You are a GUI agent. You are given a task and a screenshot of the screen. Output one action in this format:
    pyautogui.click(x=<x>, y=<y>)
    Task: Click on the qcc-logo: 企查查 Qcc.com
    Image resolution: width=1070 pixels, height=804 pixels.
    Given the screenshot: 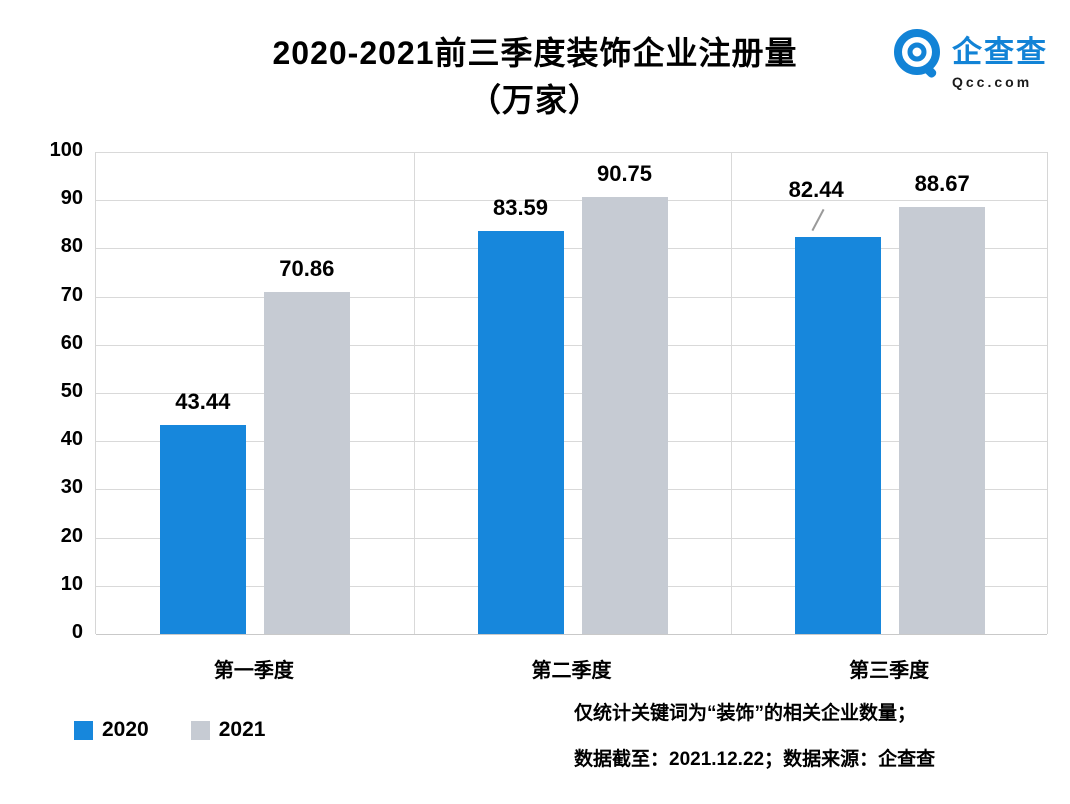 What is the action you would take?
    pyautogui.click(x=969, y=58)
    